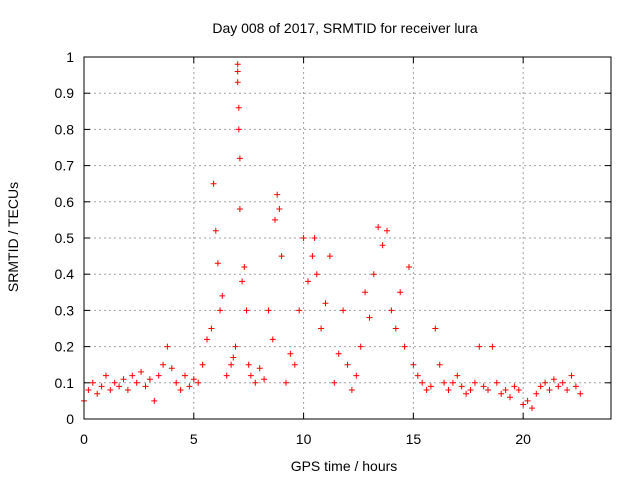  I want to click on x-tick-label: 15, so click(414, 439).